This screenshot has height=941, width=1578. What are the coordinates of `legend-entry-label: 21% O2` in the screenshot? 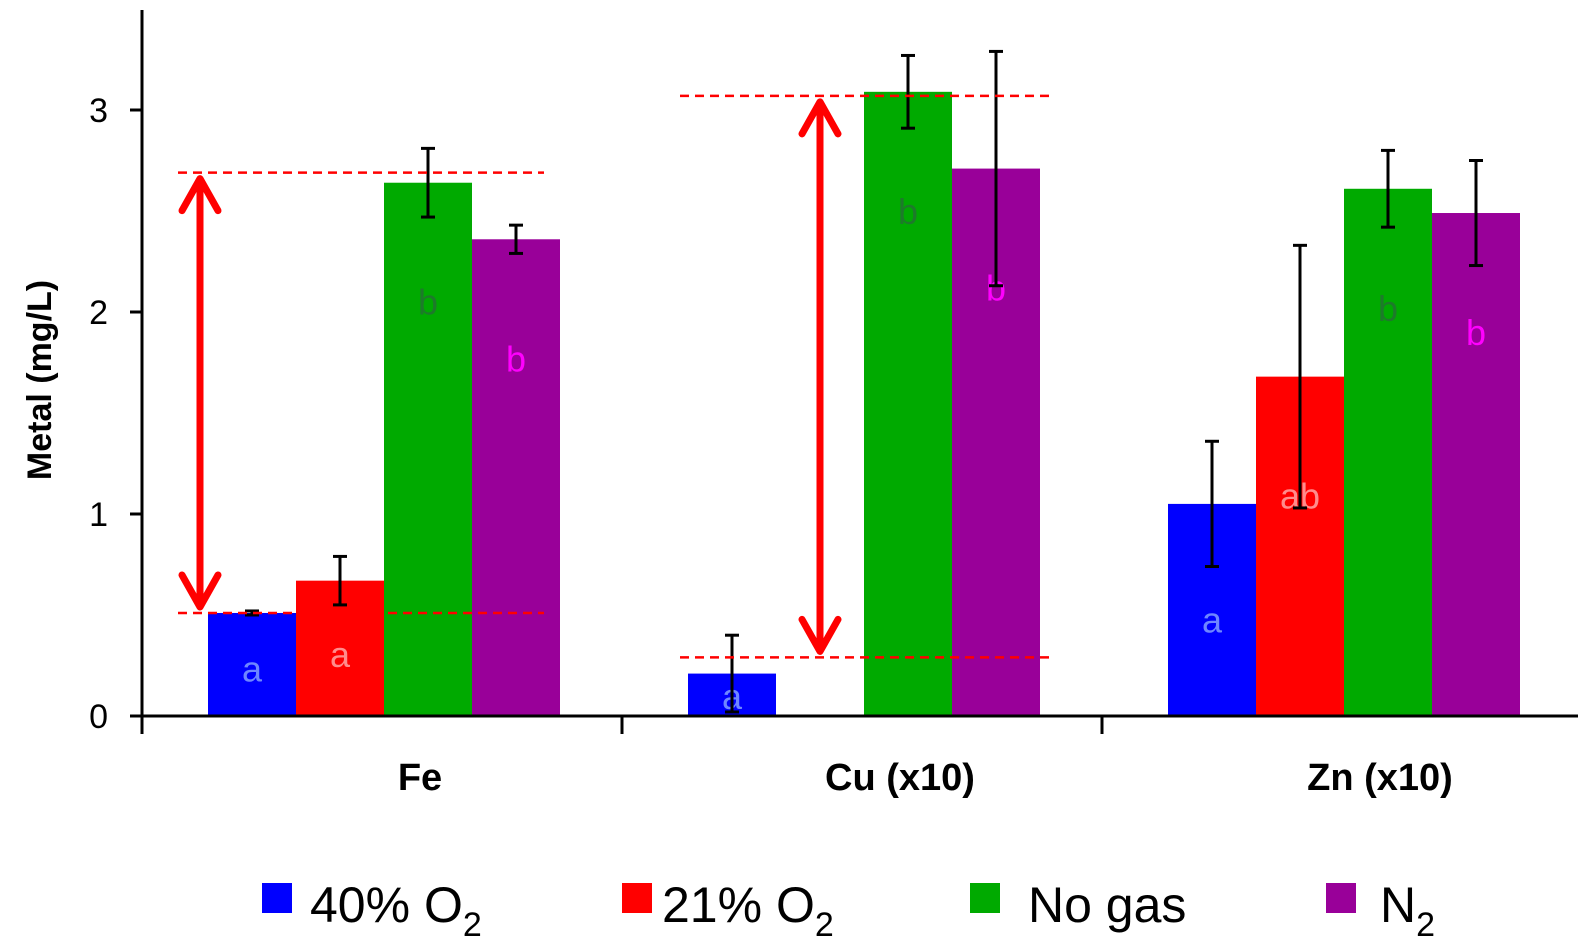 It's located at (748, 909).